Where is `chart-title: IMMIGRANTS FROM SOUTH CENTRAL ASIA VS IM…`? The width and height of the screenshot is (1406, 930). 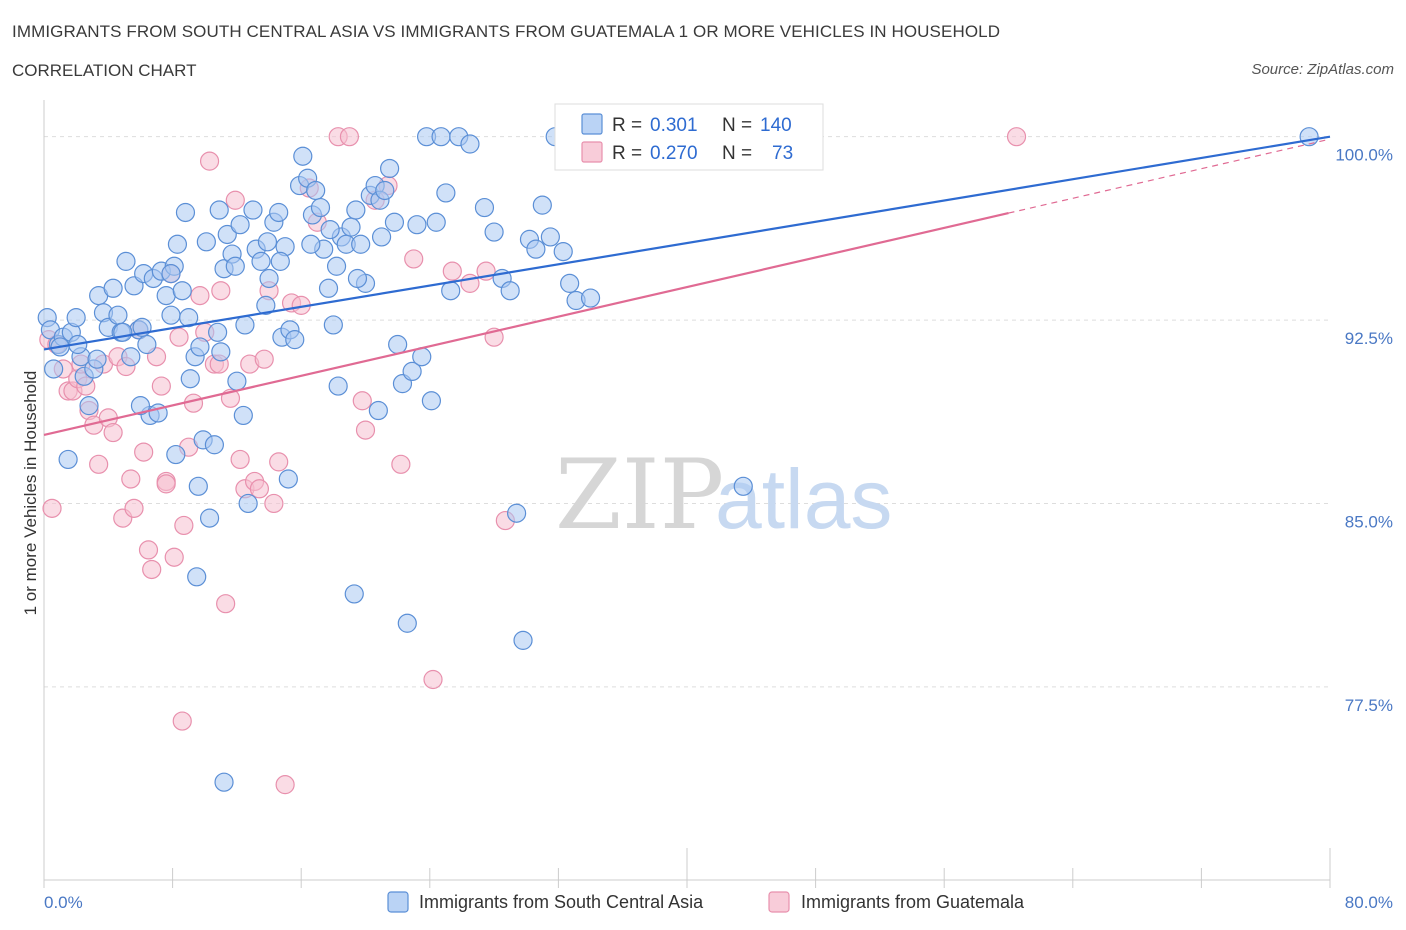 chart-title: IMMIGRANTS FROM SOUTH CENTRAL ASIA VS IM… is located at coordinates (506, 31).